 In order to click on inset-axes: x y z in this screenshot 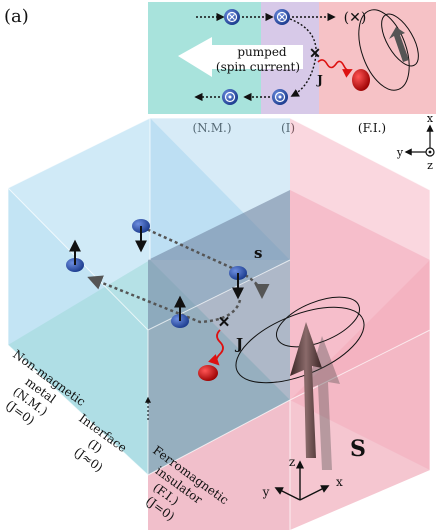, I will do `click(415, 142)`.